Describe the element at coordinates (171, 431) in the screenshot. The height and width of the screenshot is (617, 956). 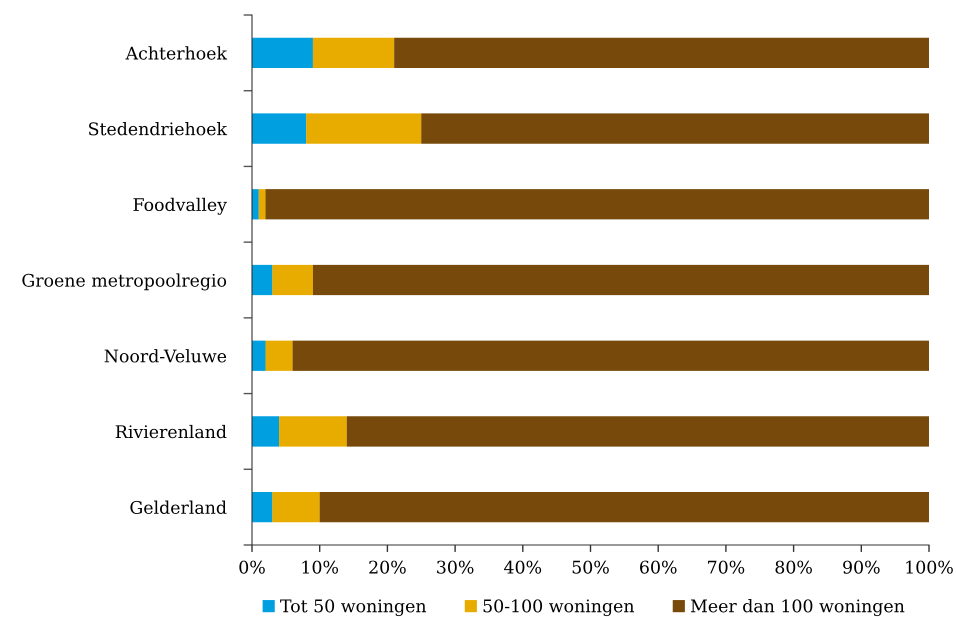
I see `y-tick-label: Rivierenland` at that location.